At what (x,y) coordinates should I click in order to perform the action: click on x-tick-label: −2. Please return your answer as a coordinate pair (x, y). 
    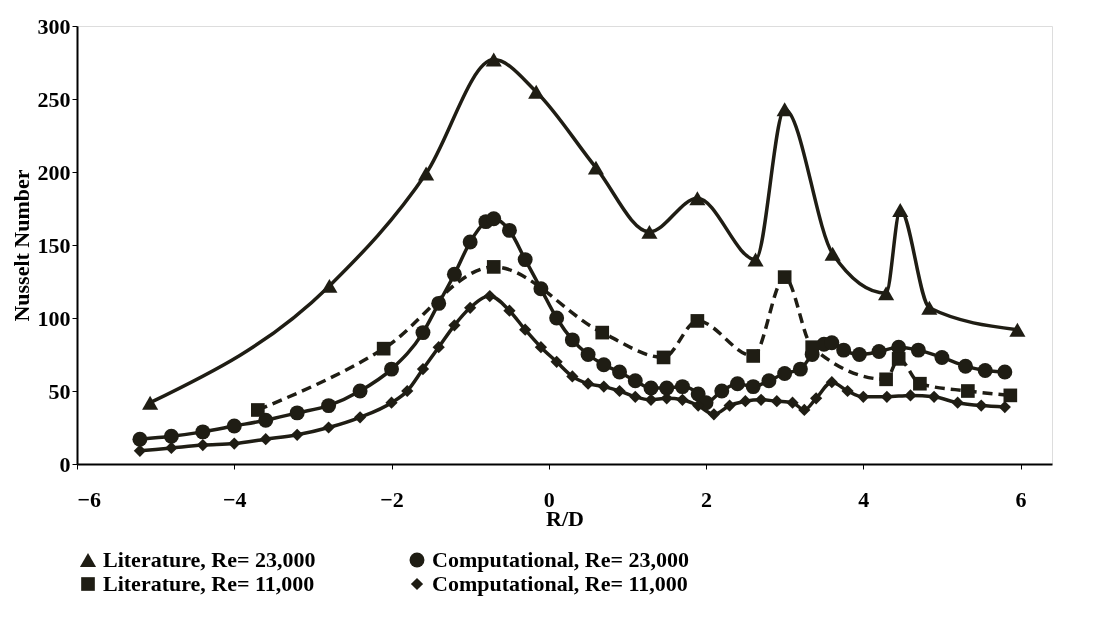
    Looking at the image, I should click on (392, 499).